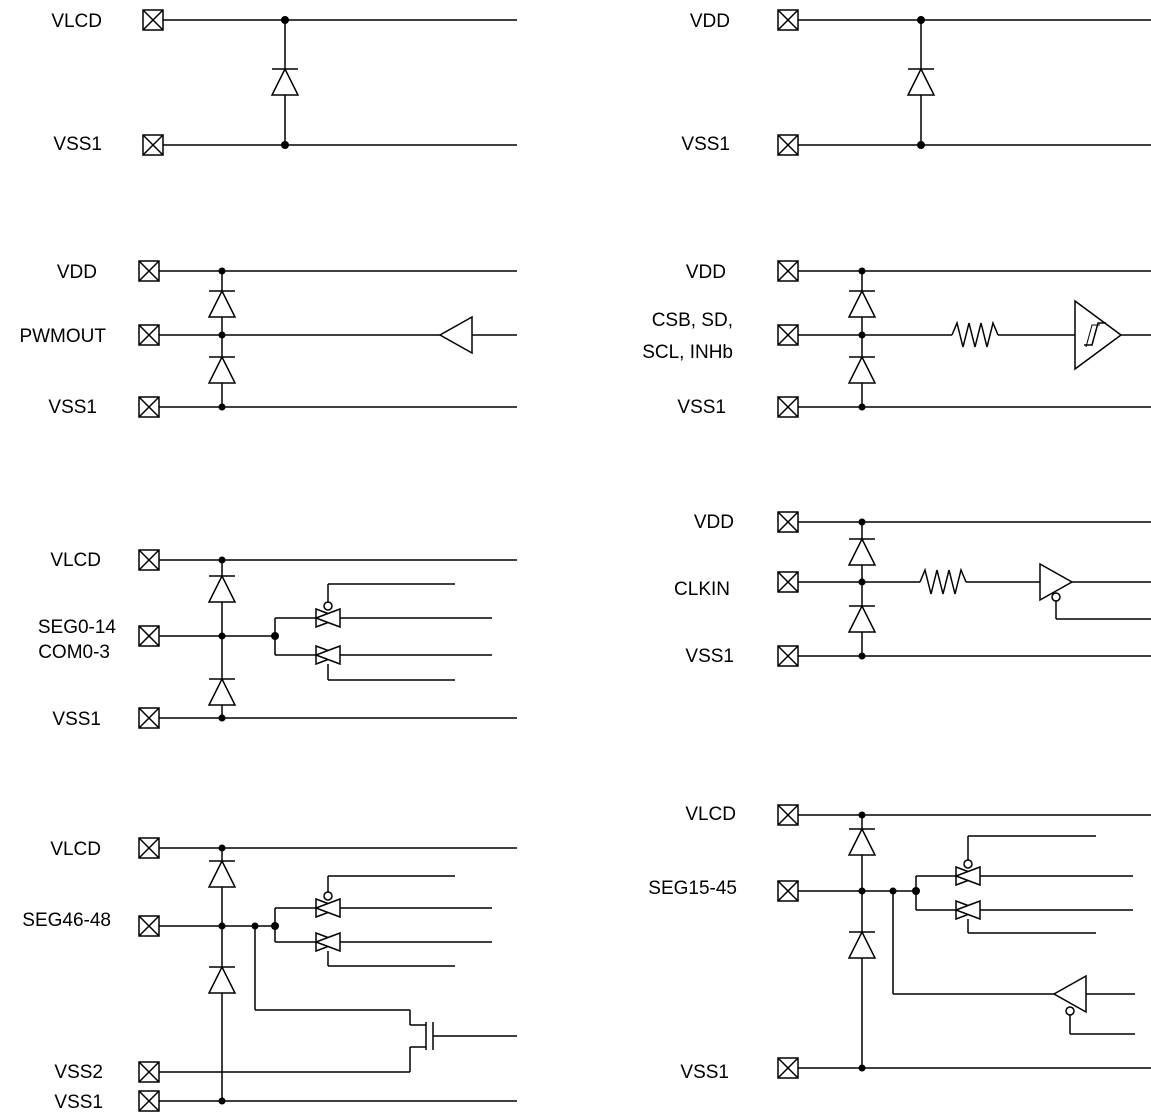 This screenshot has height=1115, width=1151. I want to click on nmos-transistor-icon, so click(385, 999).